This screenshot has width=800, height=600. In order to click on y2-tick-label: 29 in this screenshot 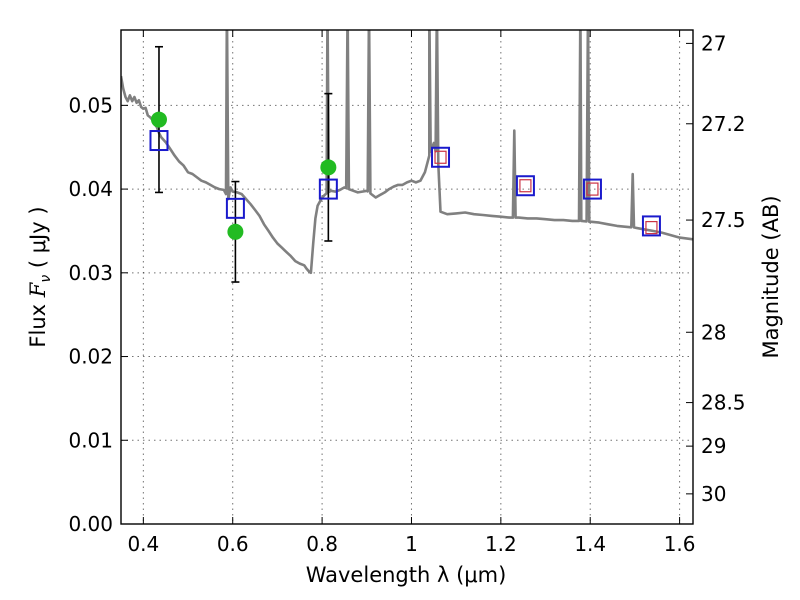, I will do `click(713, 446)`.